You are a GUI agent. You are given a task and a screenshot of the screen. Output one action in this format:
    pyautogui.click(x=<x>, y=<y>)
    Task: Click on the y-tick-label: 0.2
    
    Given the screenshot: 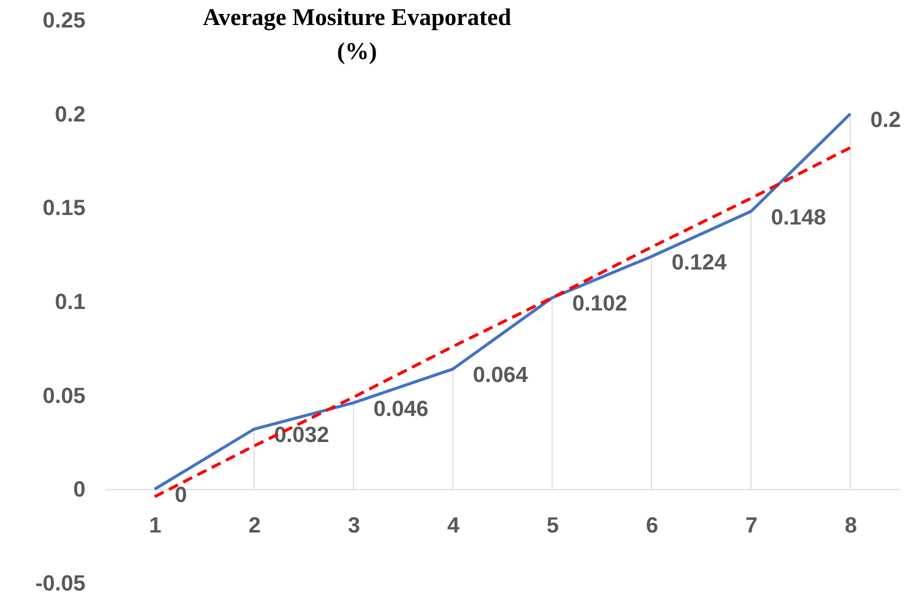 What is the action you would take?
    pyautogui.click(x=70, y=113)
    